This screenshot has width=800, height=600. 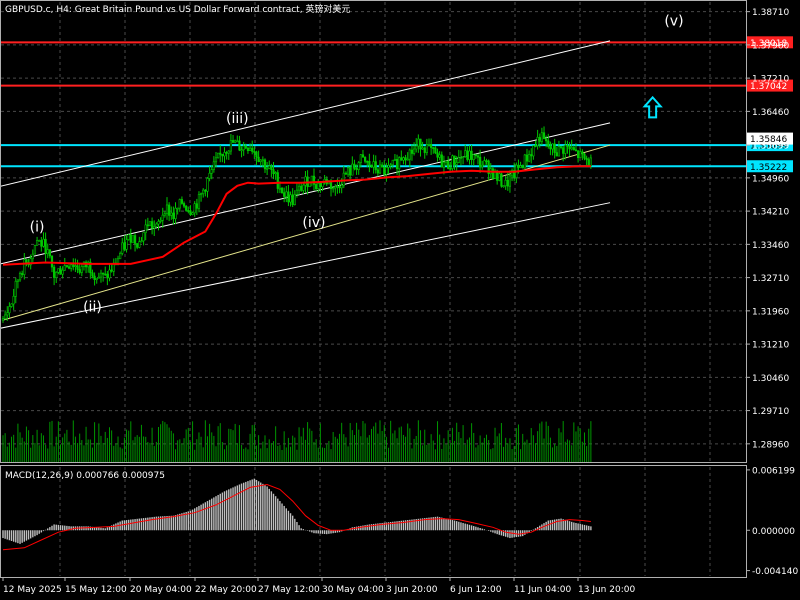 What do you see at coordinates (161, 590) in the screenshot?
I see `time-tick-label: 20 May 04:00` at bounding box center [161, 590].